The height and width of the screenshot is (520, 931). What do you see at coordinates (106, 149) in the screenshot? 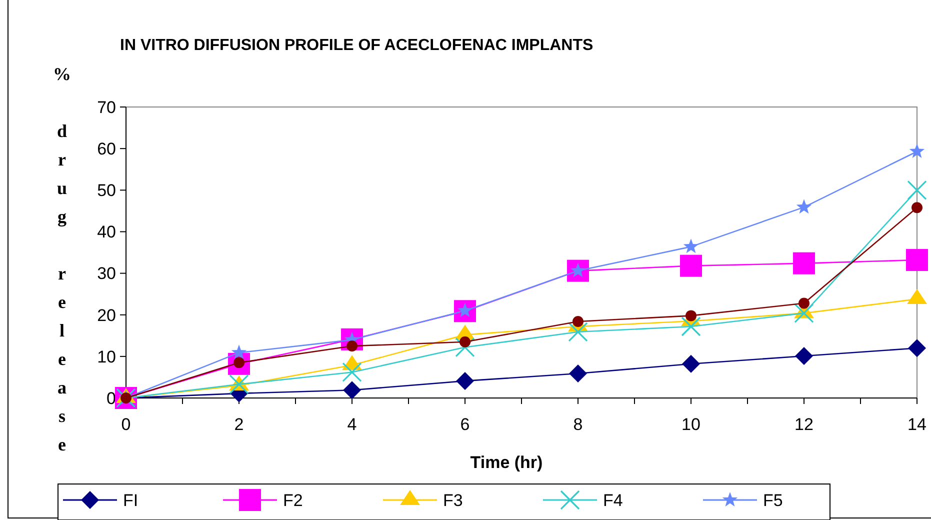
I see `y-tick-label: 60` at bounding box center [106, 149].